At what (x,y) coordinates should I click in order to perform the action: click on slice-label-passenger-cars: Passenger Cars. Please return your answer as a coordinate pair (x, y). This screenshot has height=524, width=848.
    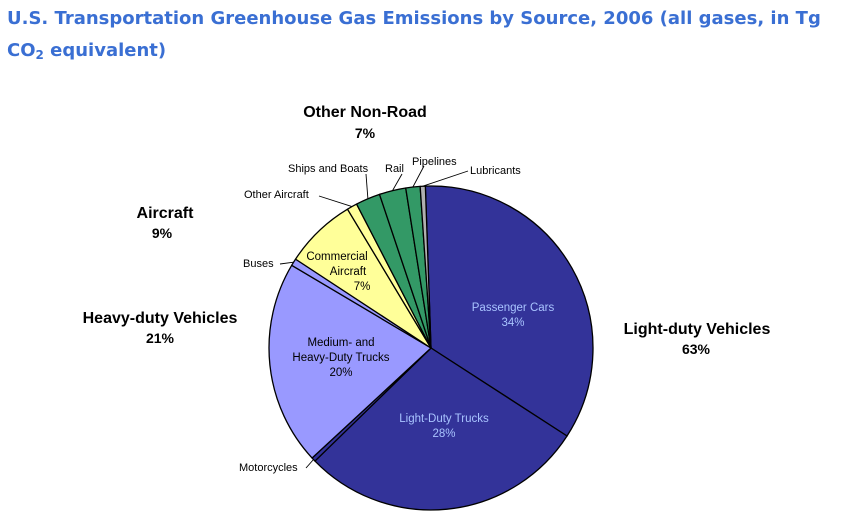
    Looking at the image, I should click on (513, 308).